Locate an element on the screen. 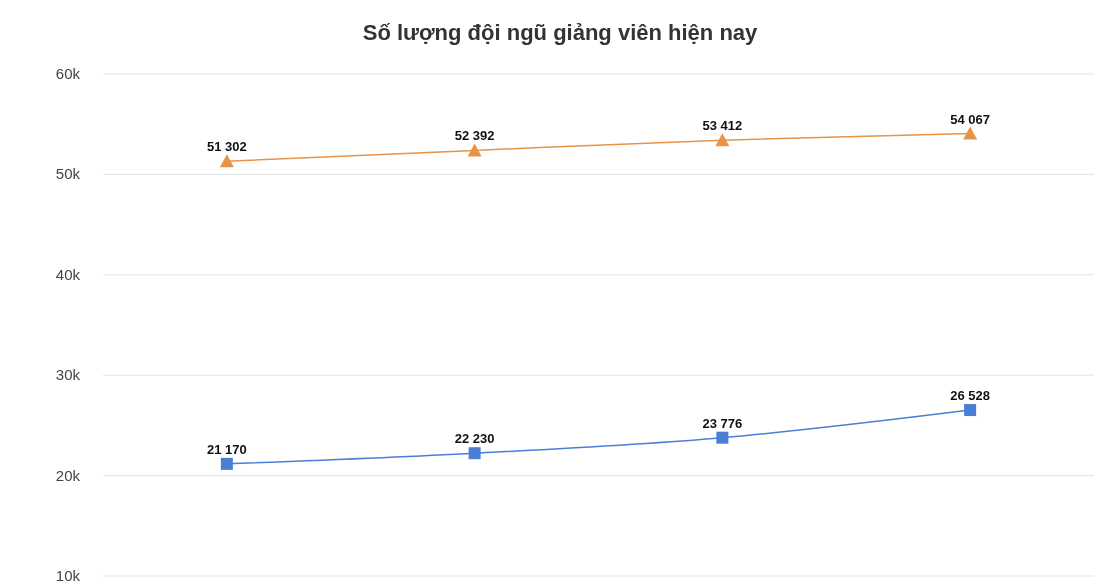 This screenshot has height=586, width=1120. y-tick-label: 10k is located at coordinates (68, 575).